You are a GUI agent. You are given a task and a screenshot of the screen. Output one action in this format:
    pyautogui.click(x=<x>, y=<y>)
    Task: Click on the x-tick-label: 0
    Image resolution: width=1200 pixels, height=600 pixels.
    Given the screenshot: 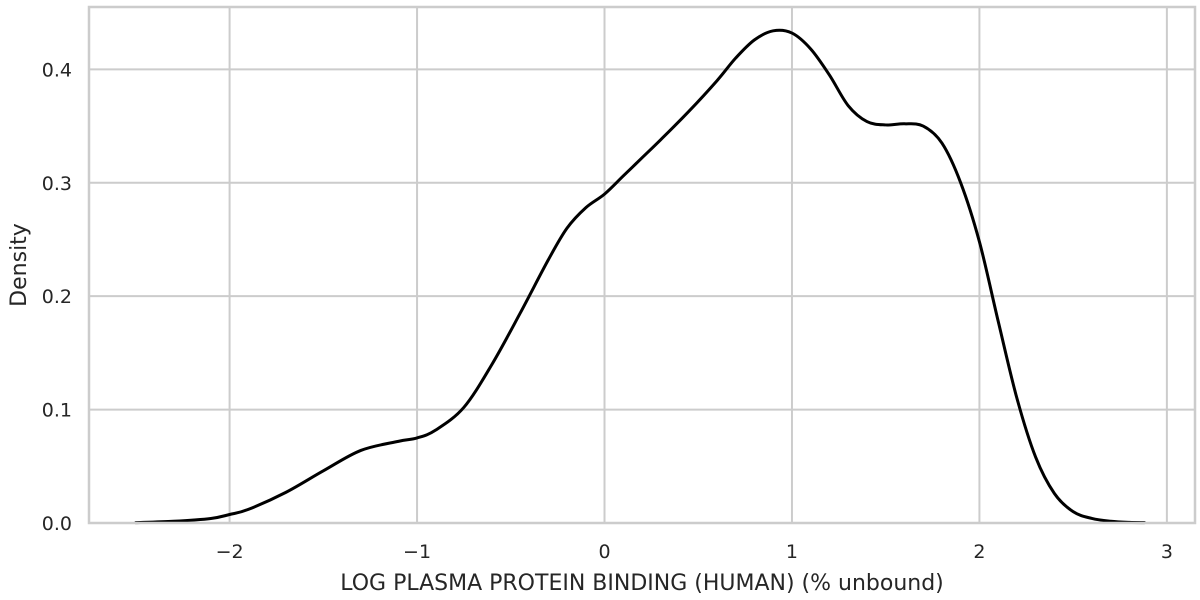 What is the action you would take?
    pyautogui.click(x=604, y=552)
    